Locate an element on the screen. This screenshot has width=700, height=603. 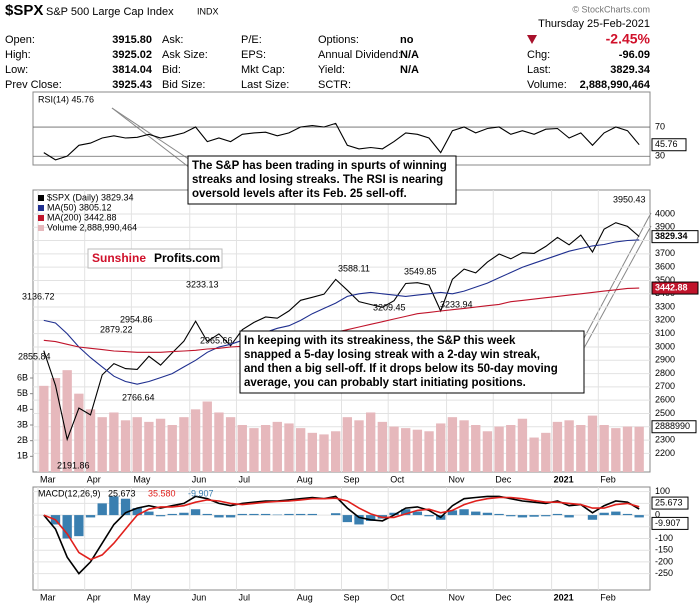
x-tick-label: Dec is located at coordinates (503, 597).